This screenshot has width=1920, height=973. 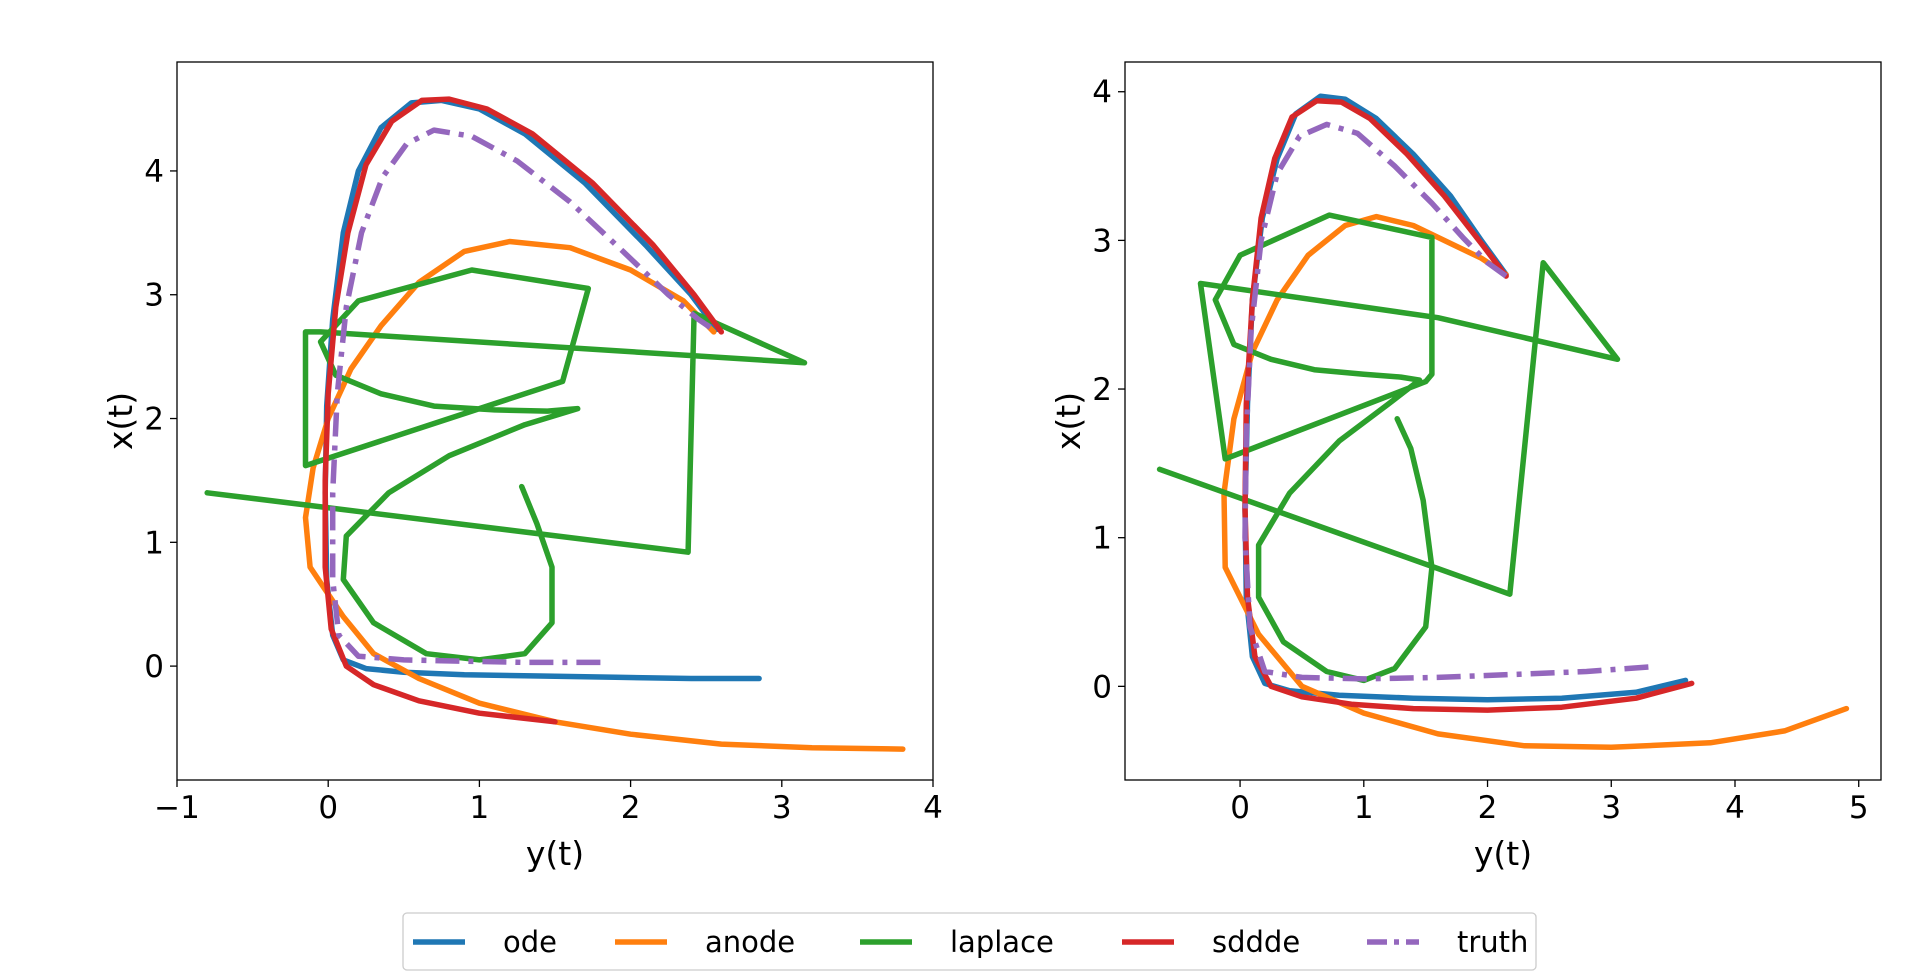 I want to click on series-line-laplace-left, so click(x=506, y=465).